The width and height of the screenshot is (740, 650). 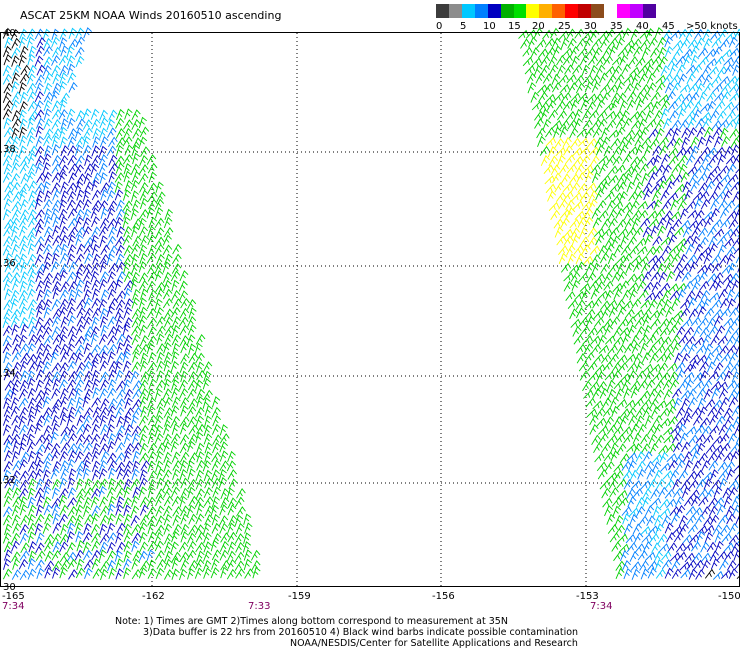 I want to click on scale-label-0: 0, so click(x=439, y=26).